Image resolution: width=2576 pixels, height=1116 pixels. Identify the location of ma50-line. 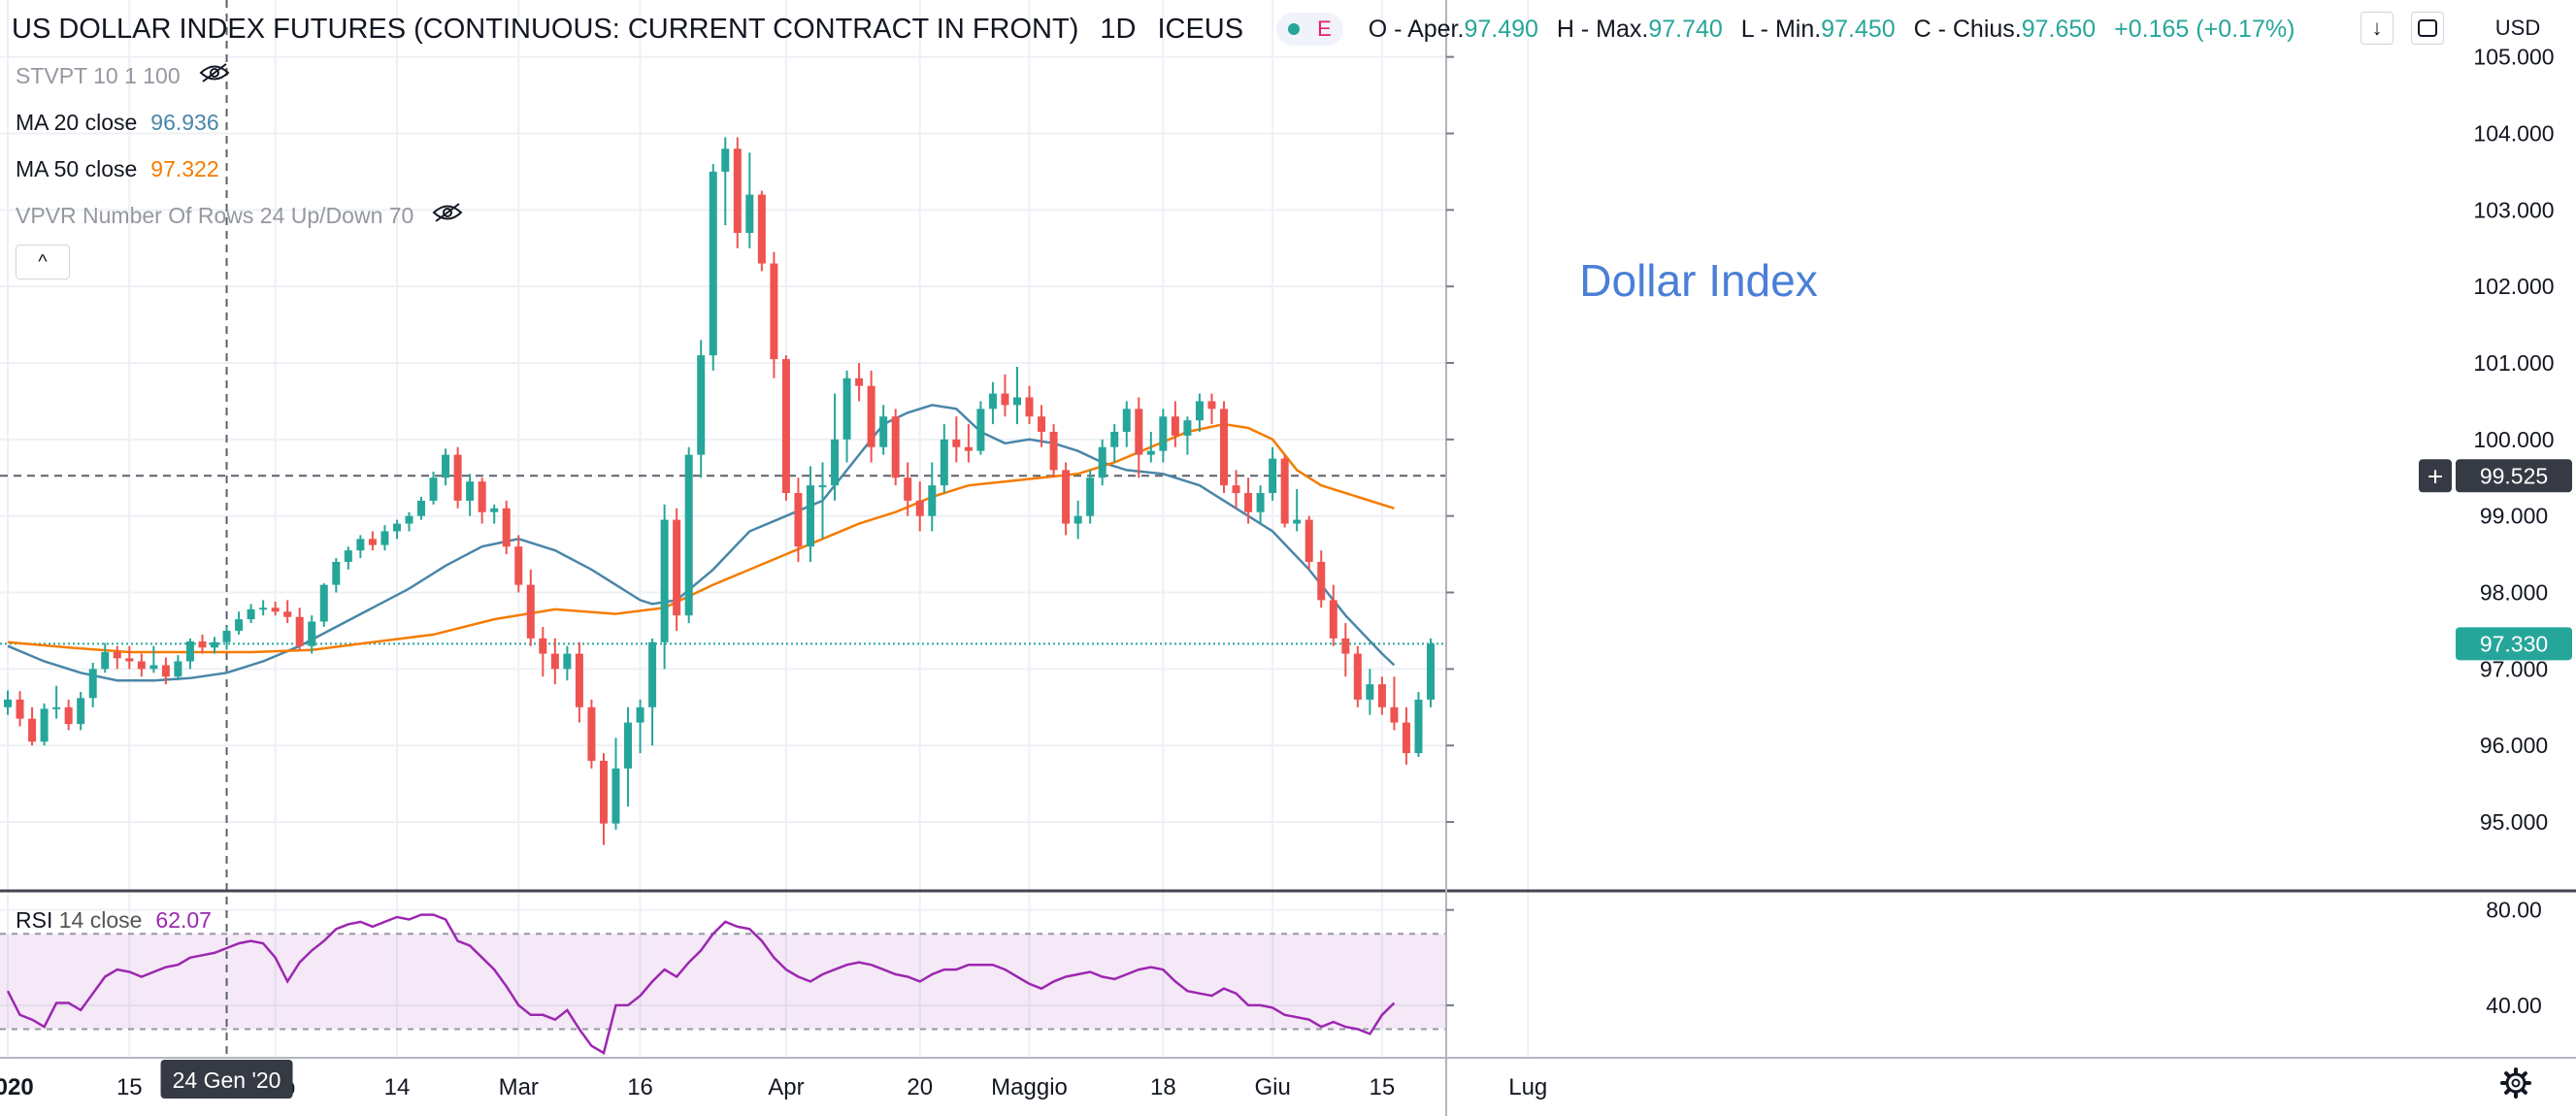
(701, 538).